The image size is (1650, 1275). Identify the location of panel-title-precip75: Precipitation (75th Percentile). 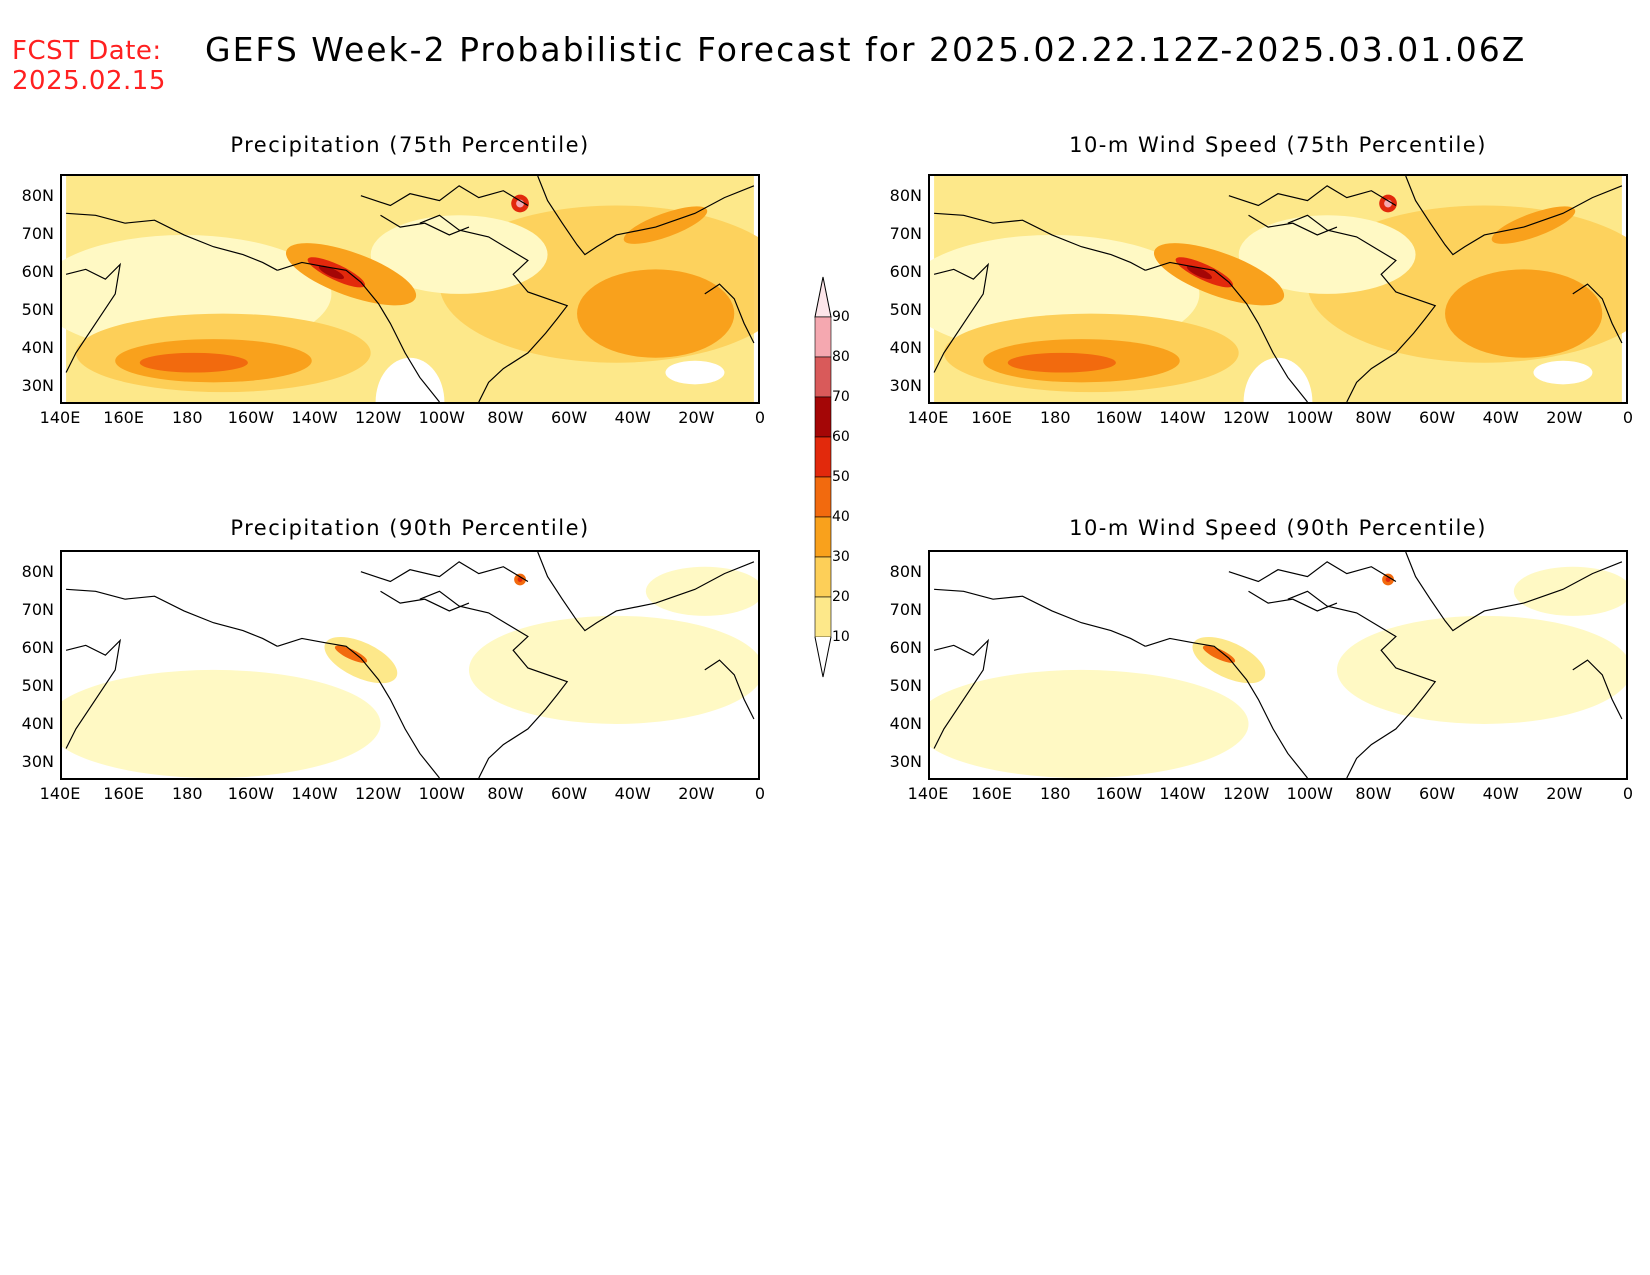
(410, 145).